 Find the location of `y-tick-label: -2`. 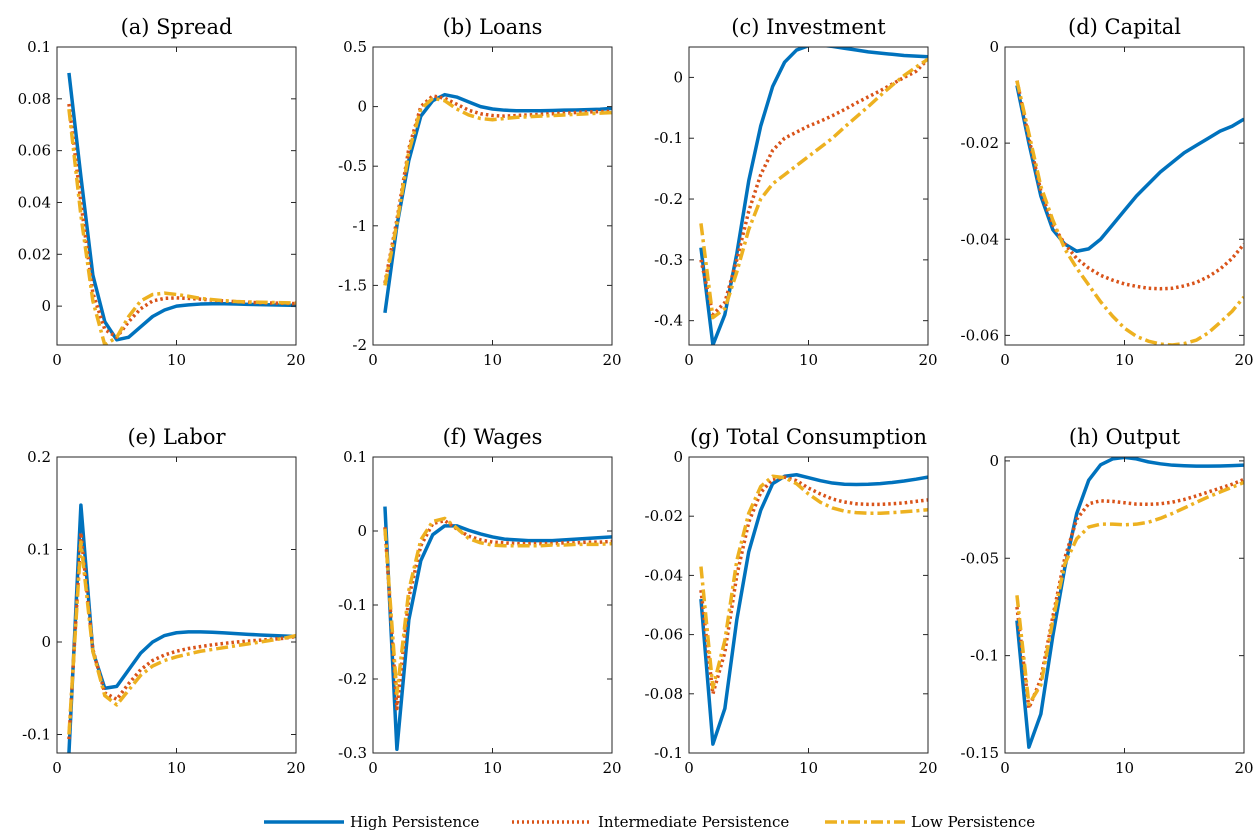

y-tick-label: -2 is located at coordinates (359, 345).